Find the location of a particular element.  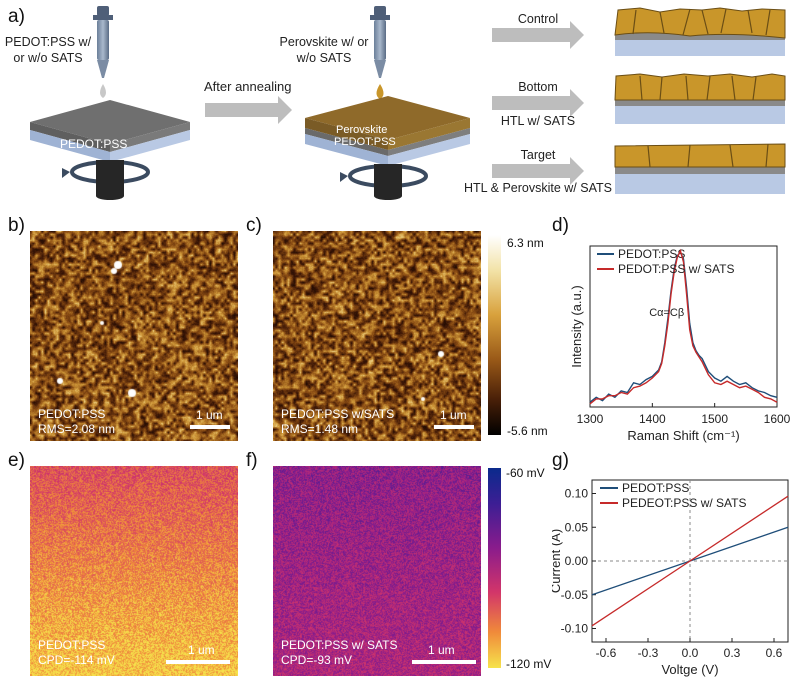

cpd-colorbar is located at coordinates (494, 568).